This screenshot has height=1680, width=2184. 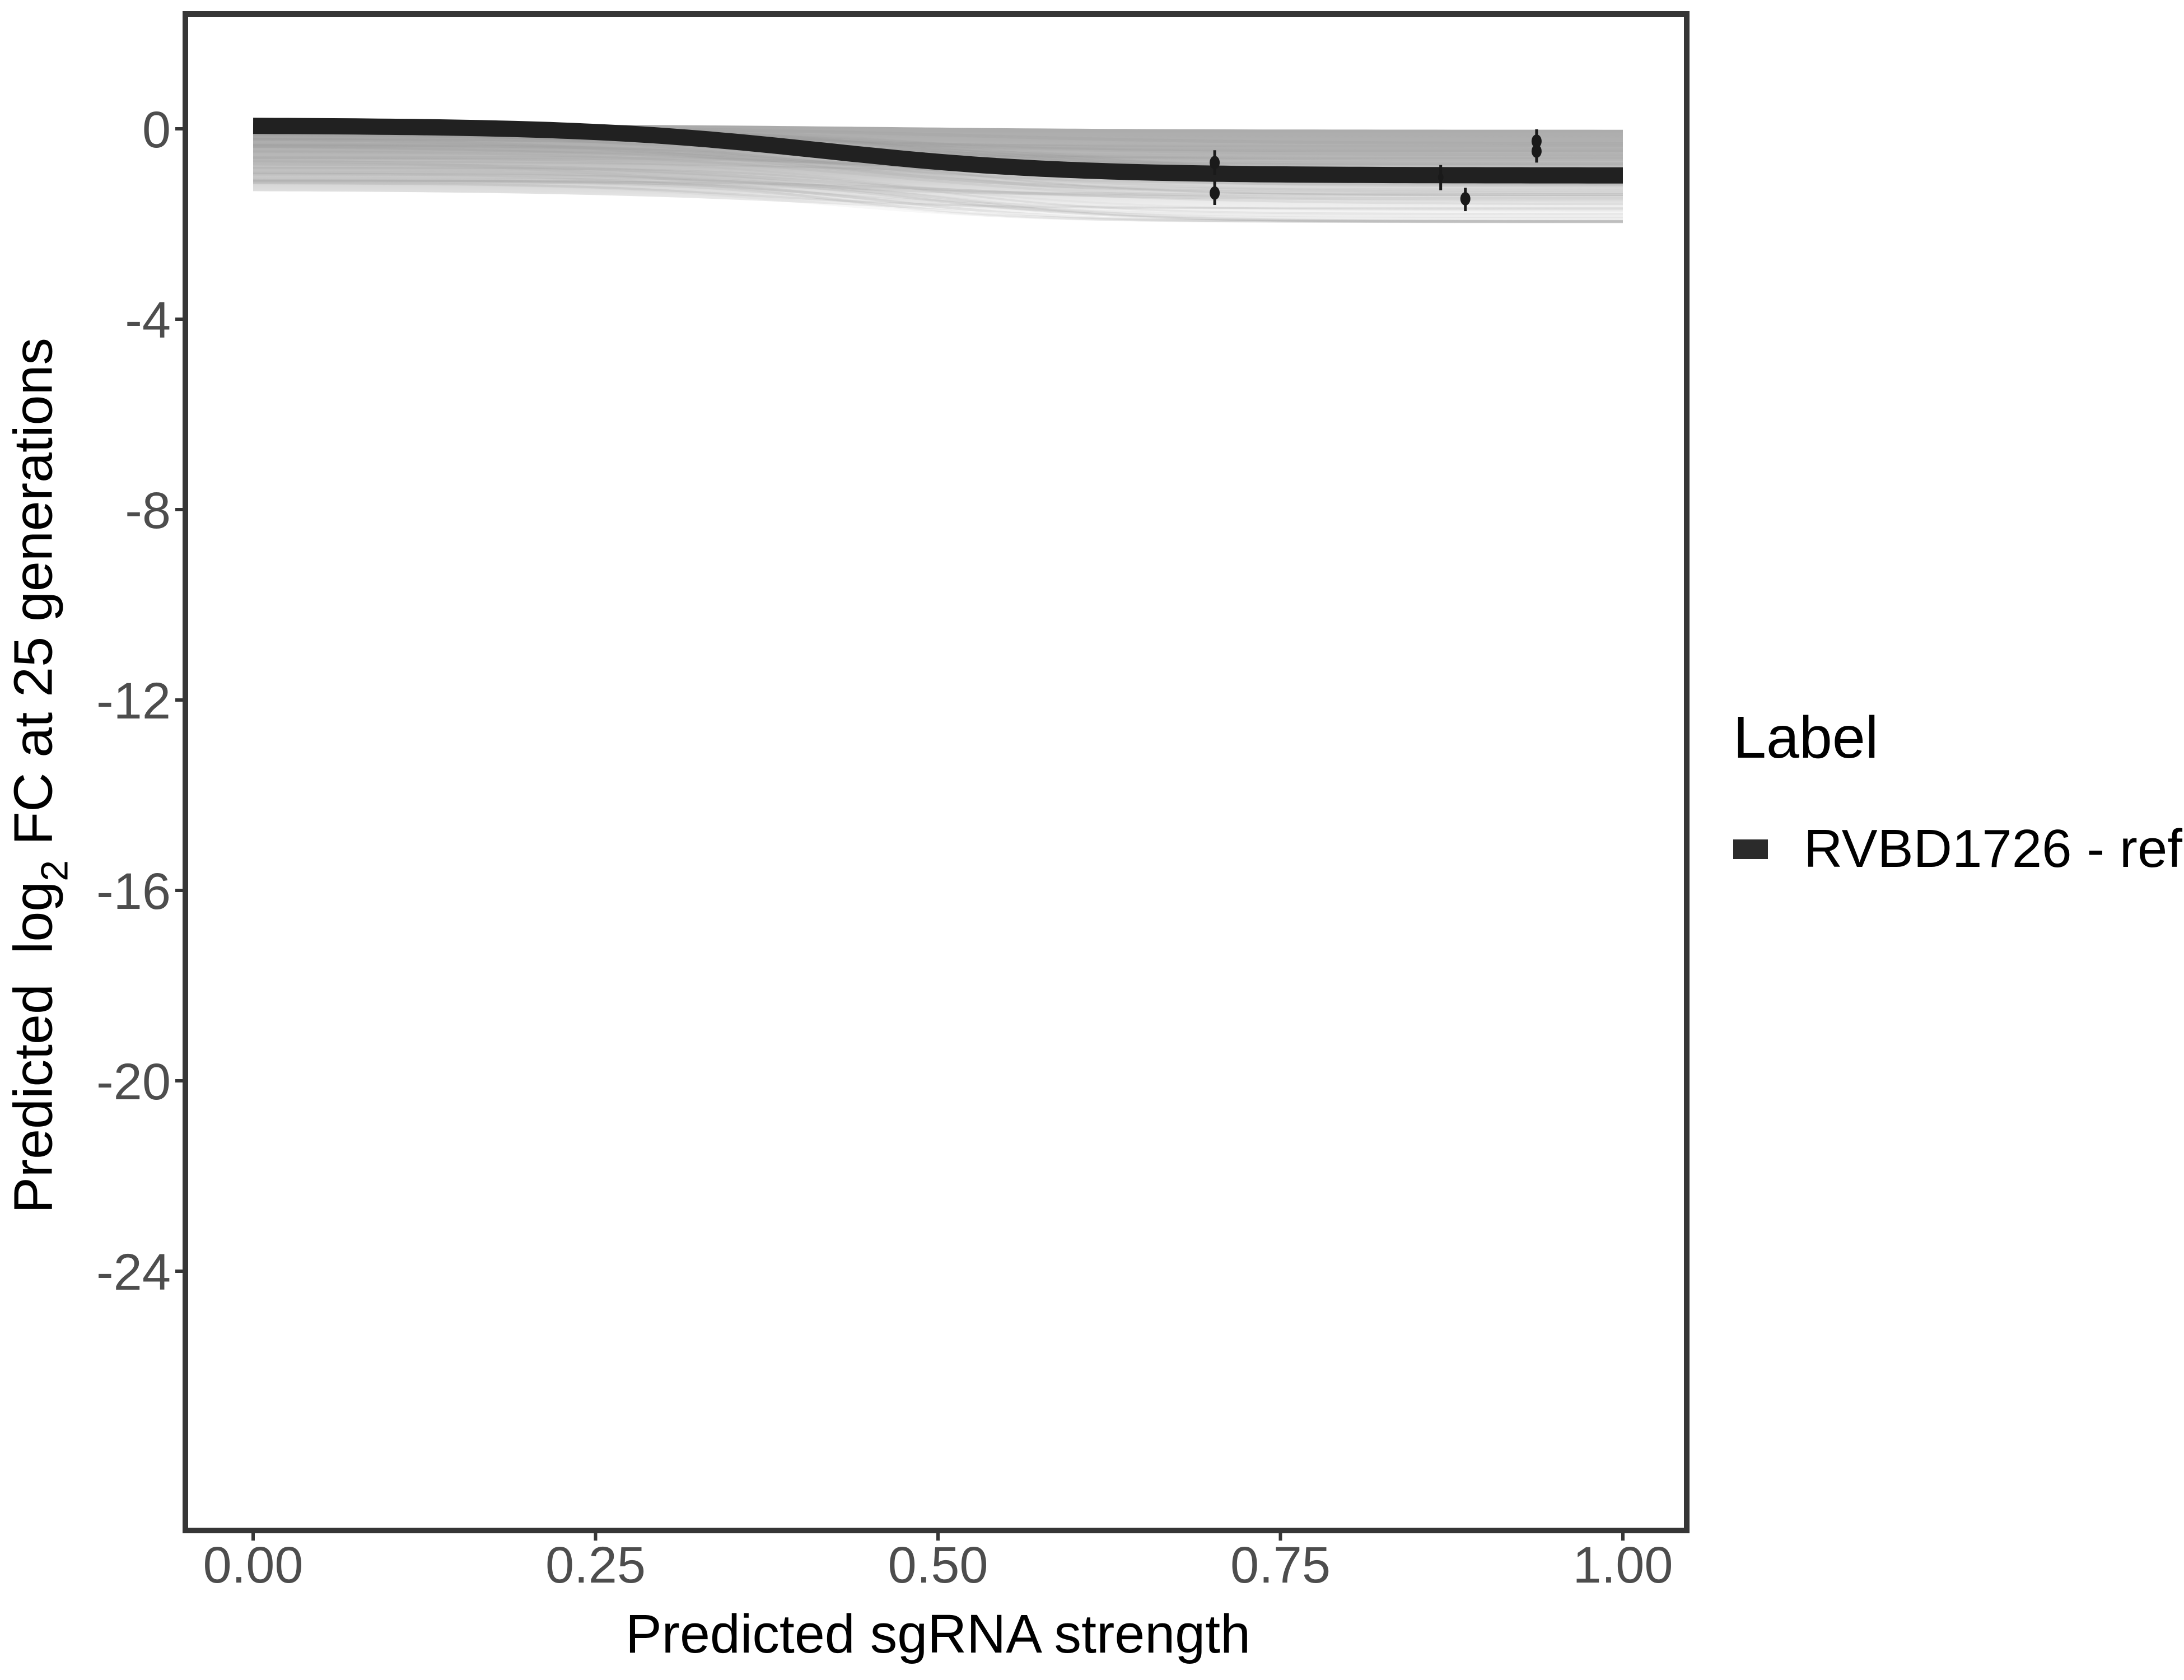 I want to click on y-tick-label: -4, so click(x=148, y=320).